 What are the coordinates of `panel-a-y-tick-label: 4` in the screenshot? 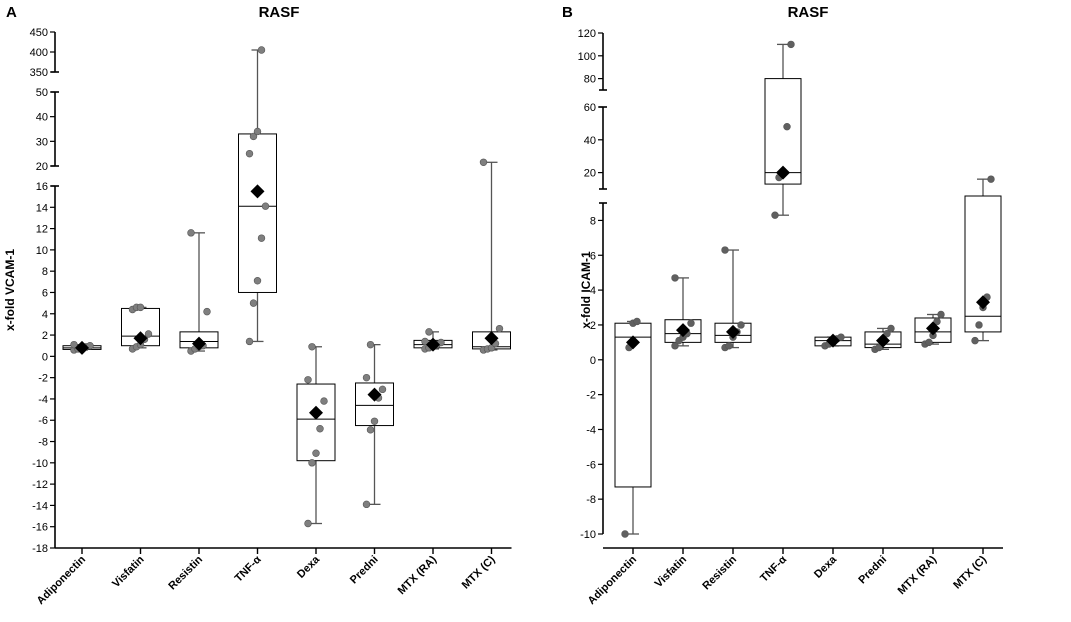 It's located at (45, 315).